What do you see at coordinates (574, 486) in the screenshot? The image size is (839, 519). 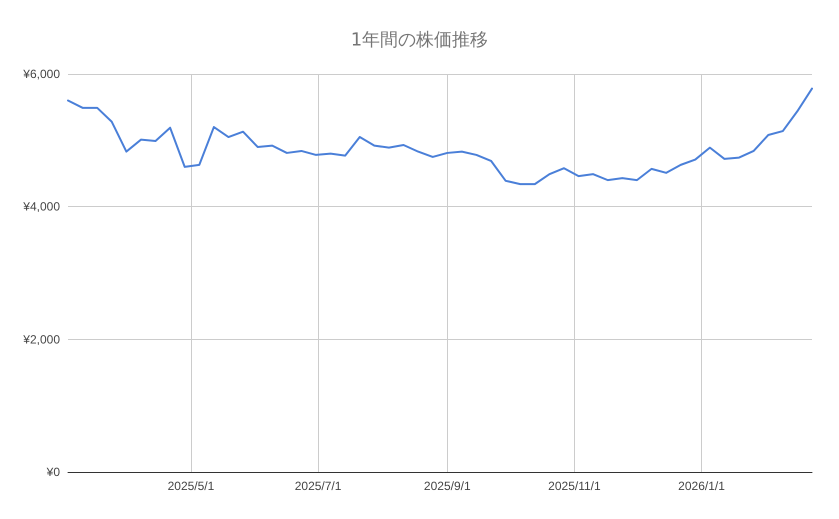 I see `x-tick-label: 2025/11/1` at bounding box center [574, 486].